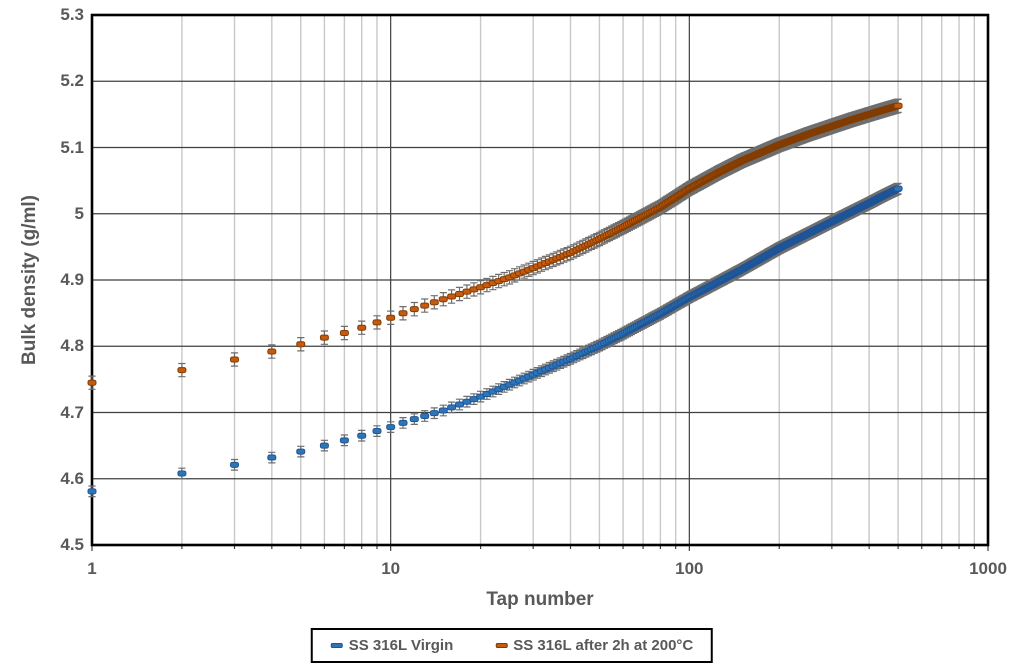 The image size is (1024, 669). What do you see at coordinates (72, 412) in the screenshot?
I see `y-tick-label: 4.7` at bounding box center [72, 412].